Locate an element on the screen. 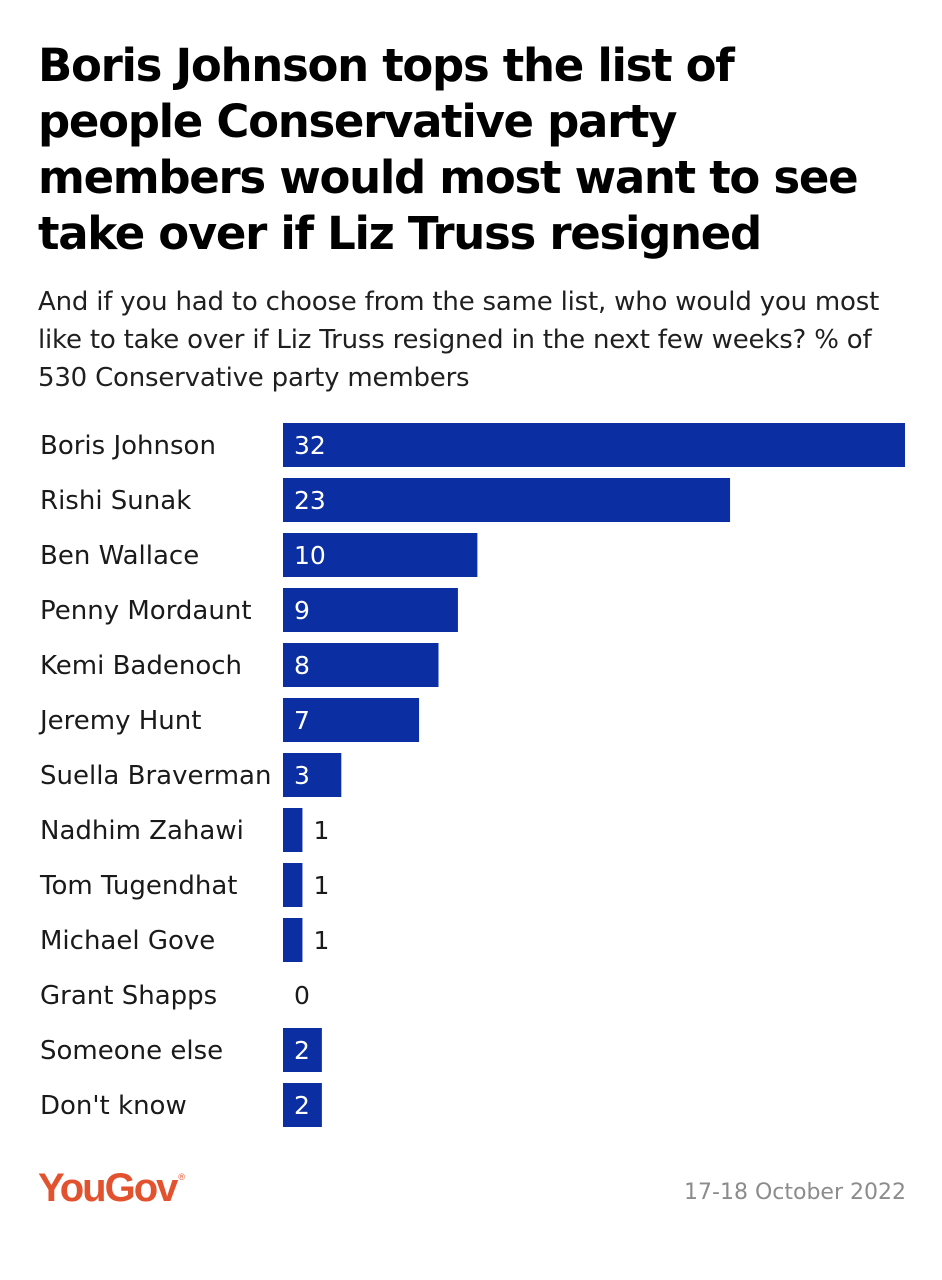 The height and width of the screenshot is (1280, 942). category-label: Ben Wallace is located at coordinates (119, 556).